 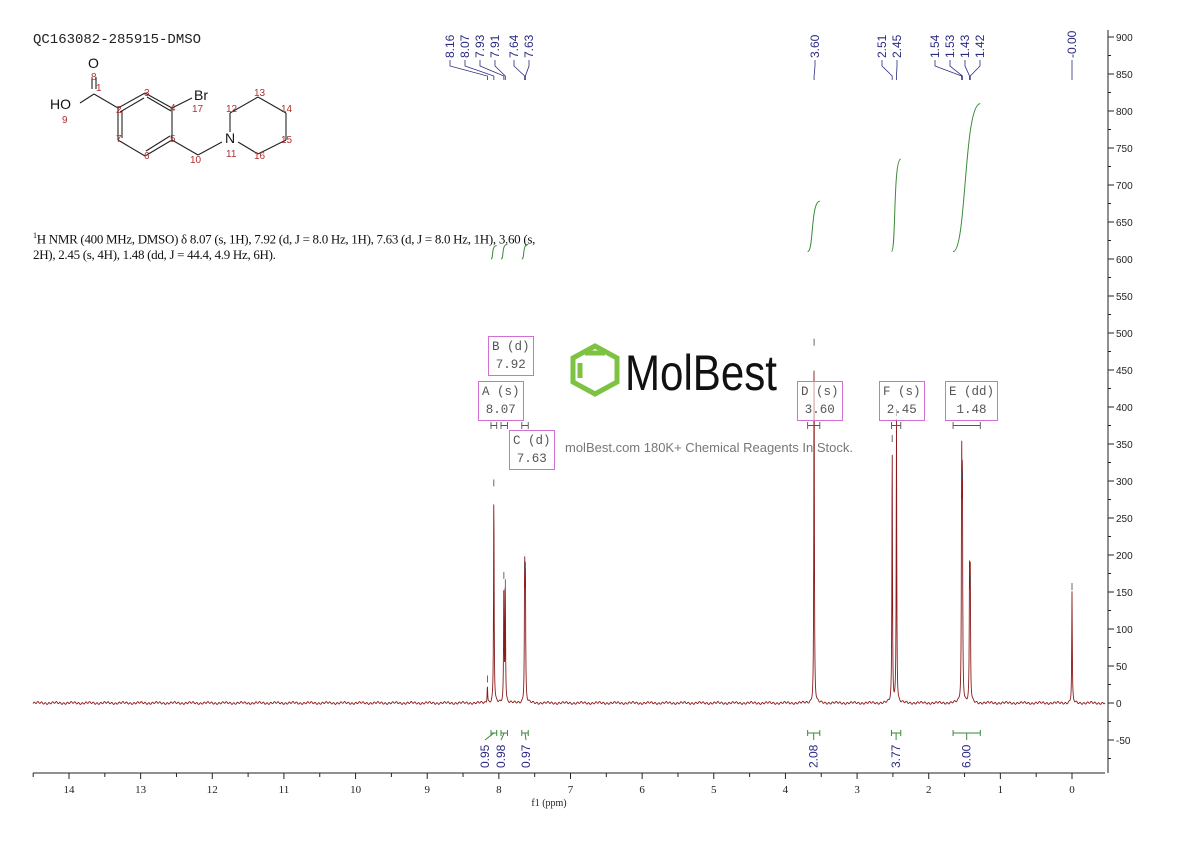 I want to click on atom-number: 17, so click(x=198, y=109).